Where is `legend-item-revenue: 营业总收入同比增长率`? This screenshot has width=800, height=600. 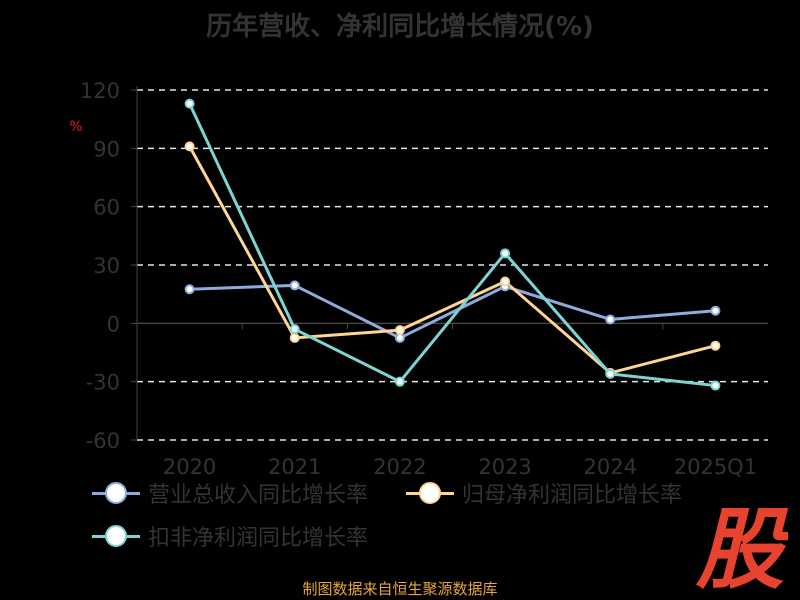 legend-item-revenue: 营业总收入同比增长率 is located at coordinates (230, 493).